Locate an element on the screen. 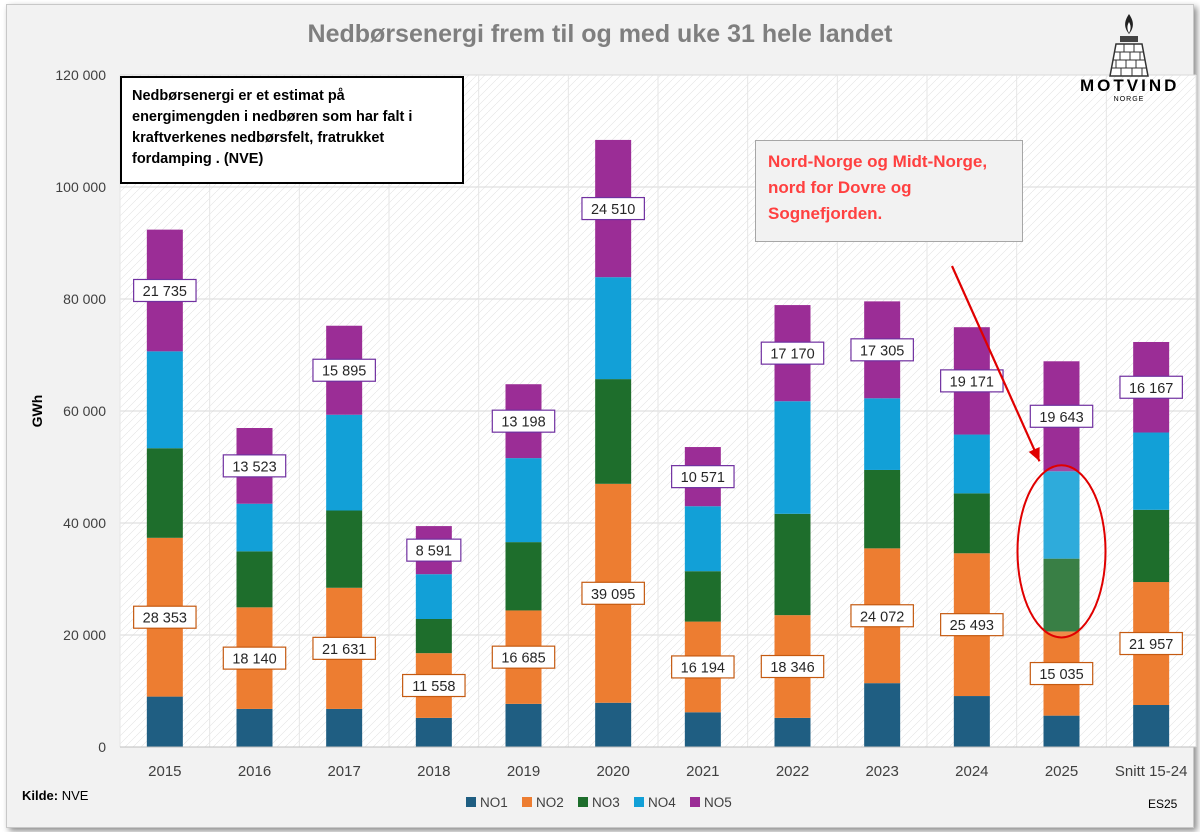 The height and width of the screenshot is (832, 1200). arrow-head is located at coordinates (1034, 454).